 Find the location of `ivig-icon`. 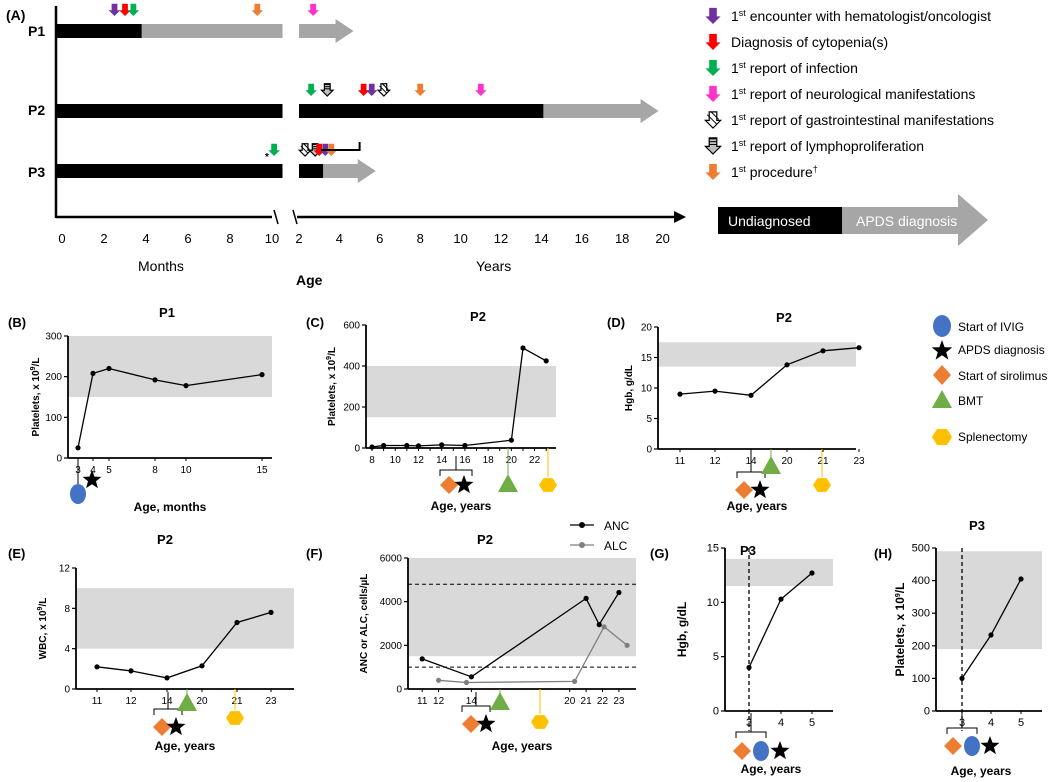

ivig-icon is located at coordinates (78, 494).